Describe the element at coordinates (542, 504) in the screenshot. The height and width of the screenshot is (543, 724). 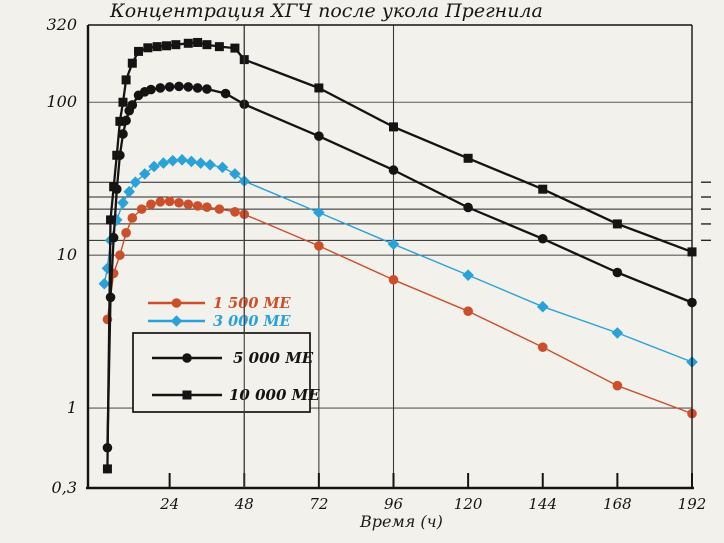
I see `x-tick-label: 144` at that location.